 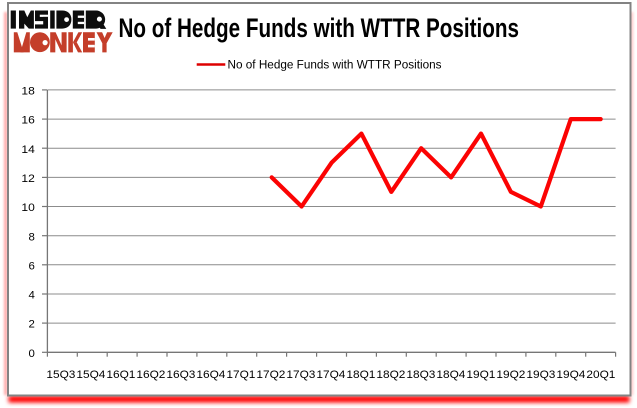 I want to click on svg-text: 8, so click(x=31, y=237).